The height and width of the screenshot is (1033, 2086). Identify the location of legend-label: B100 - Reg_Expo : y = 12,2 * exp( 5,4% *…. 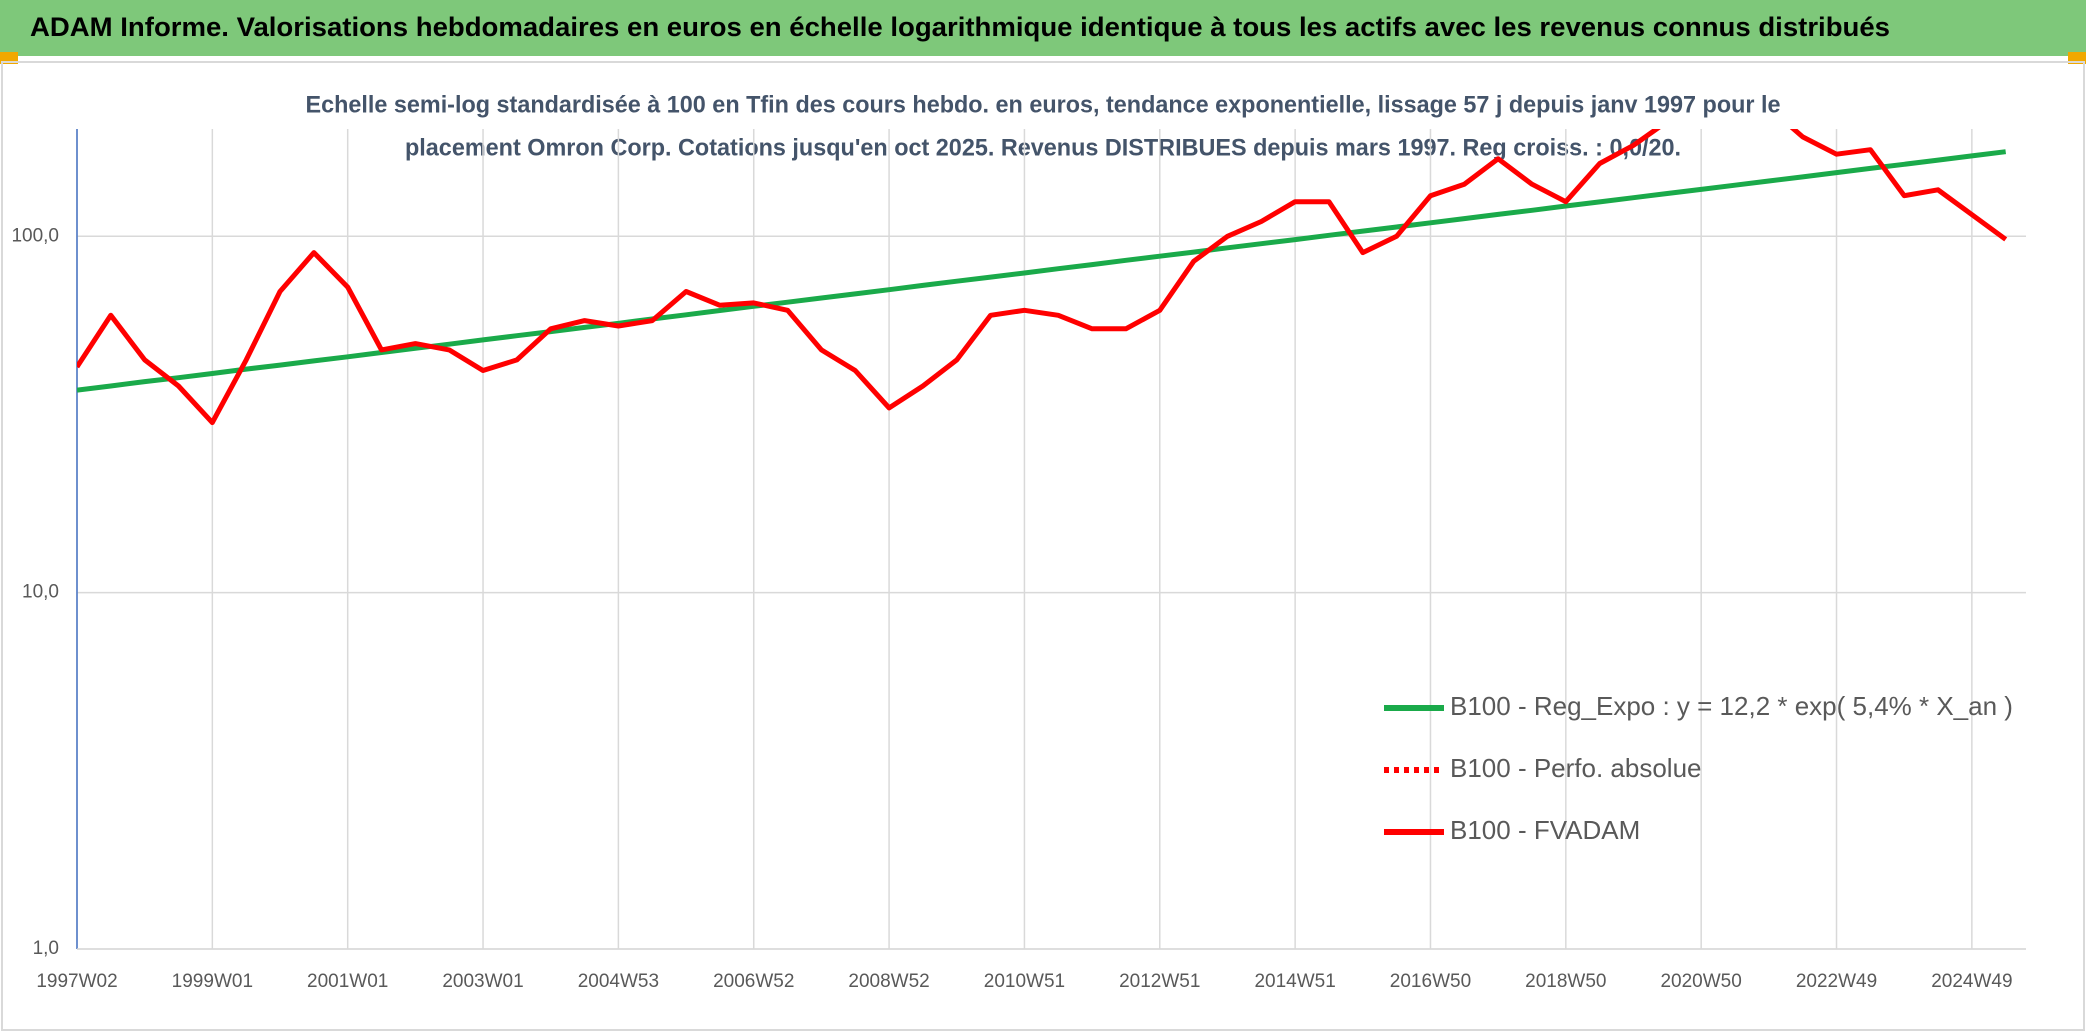
(1731, 706).